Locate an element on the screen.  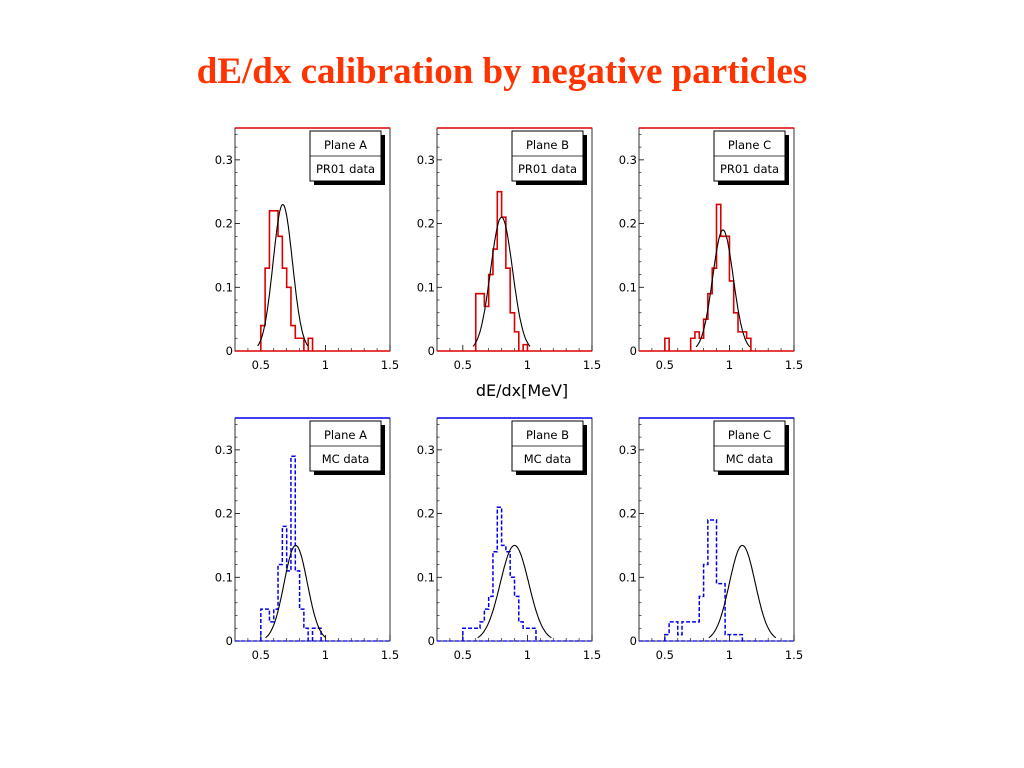
x-axis-label: dE/dx[MeV] is located at coordinates (522, 390).